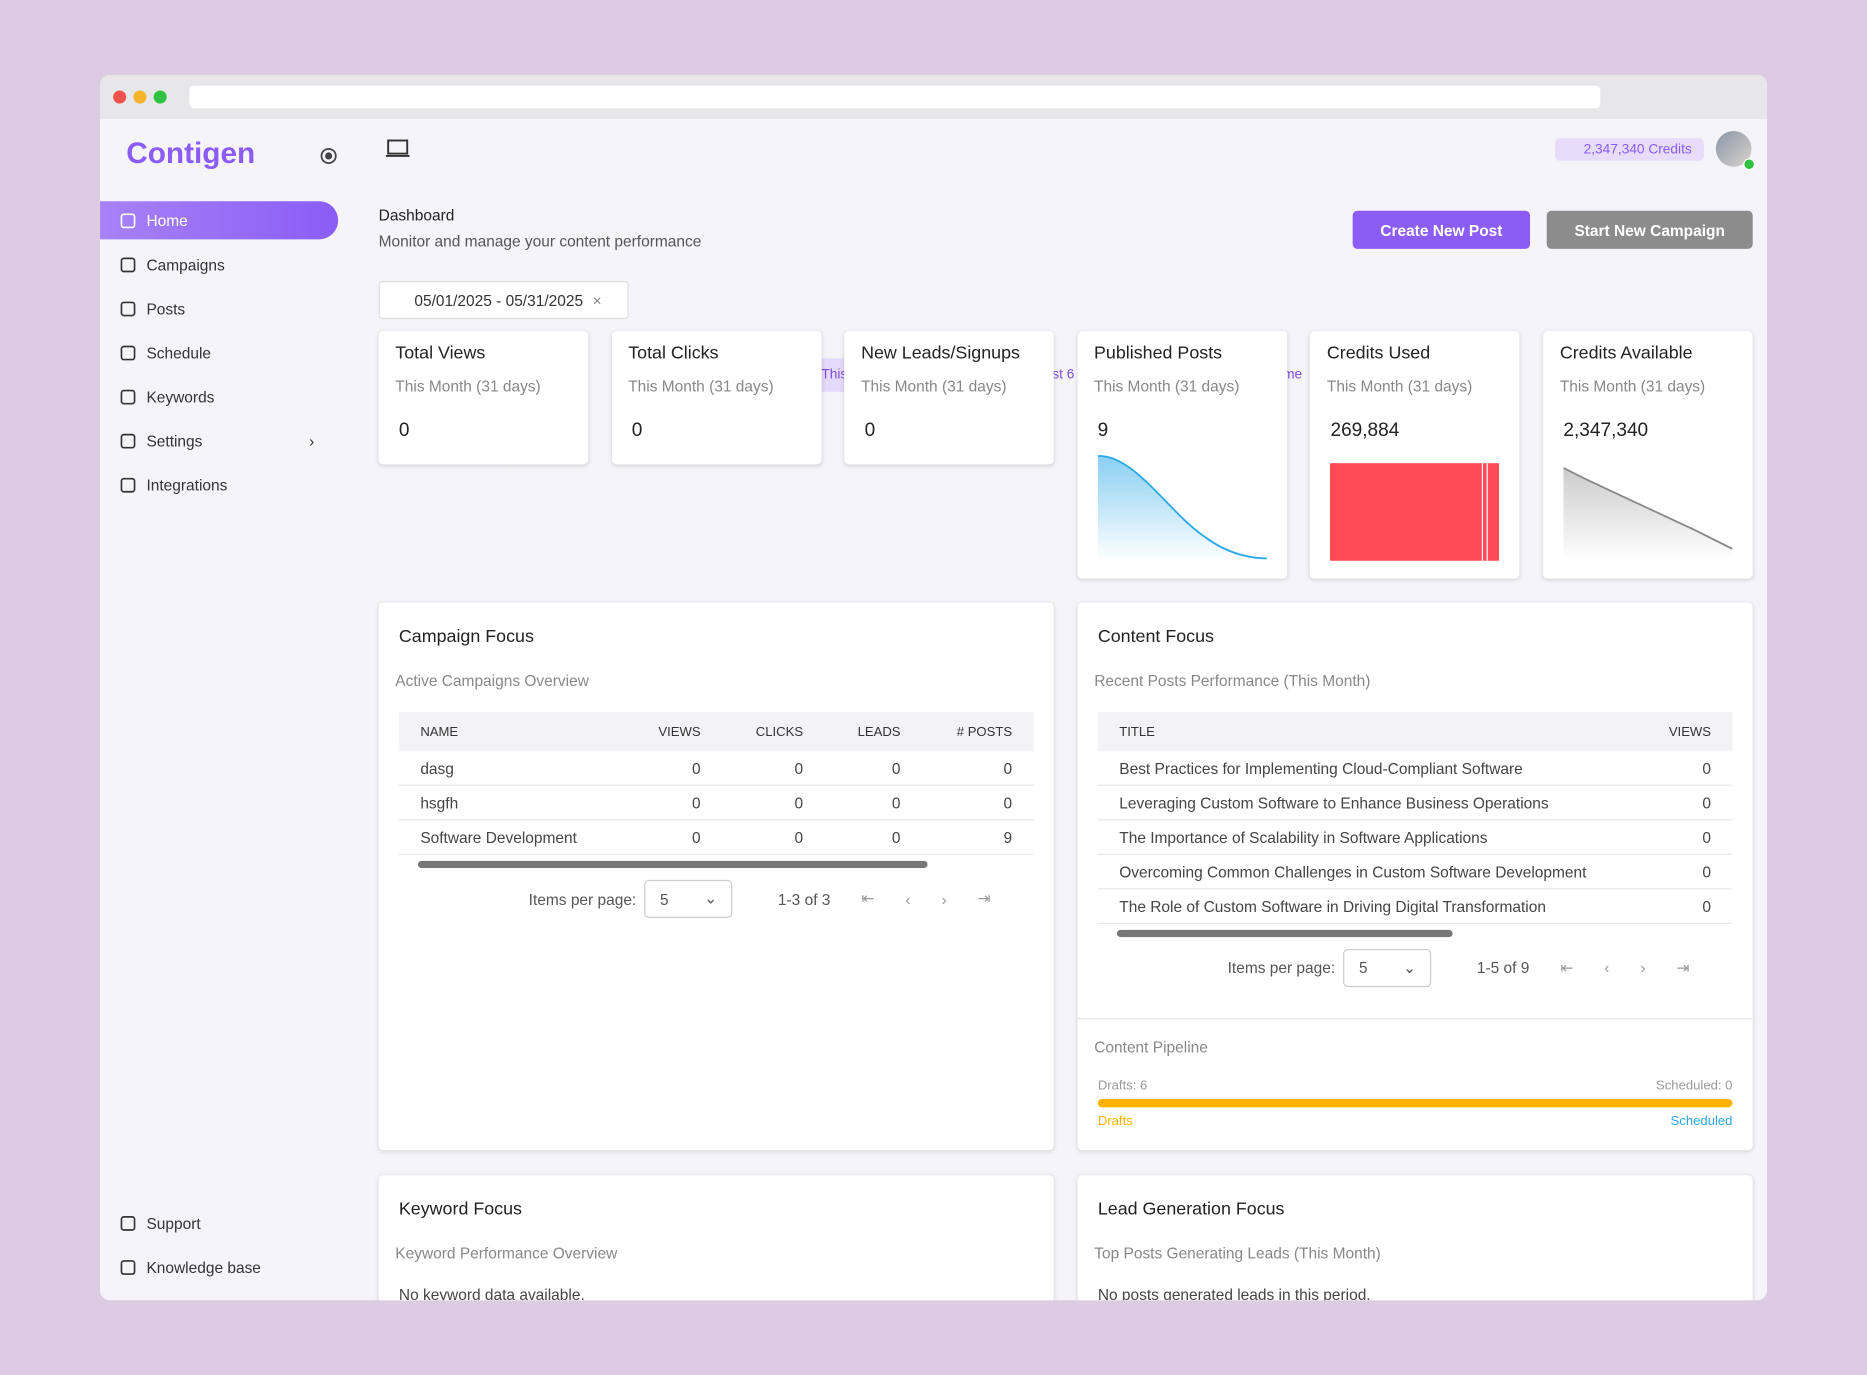 The image size is (1867, 1375). I want to click on max-dot, so click(160, 97).